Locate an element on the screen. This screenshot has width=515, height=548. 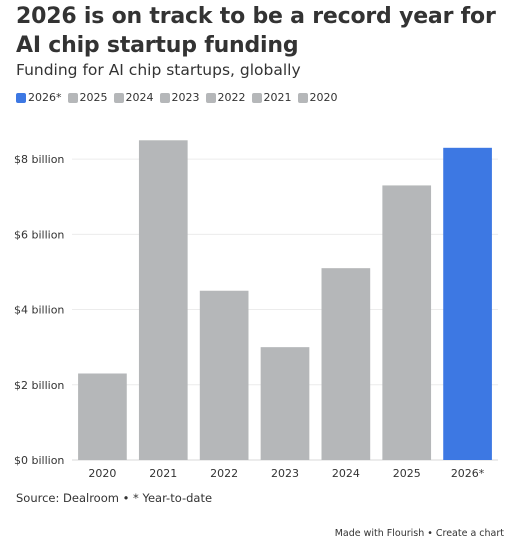
bar-2021 is located at coordinates (163, 300).